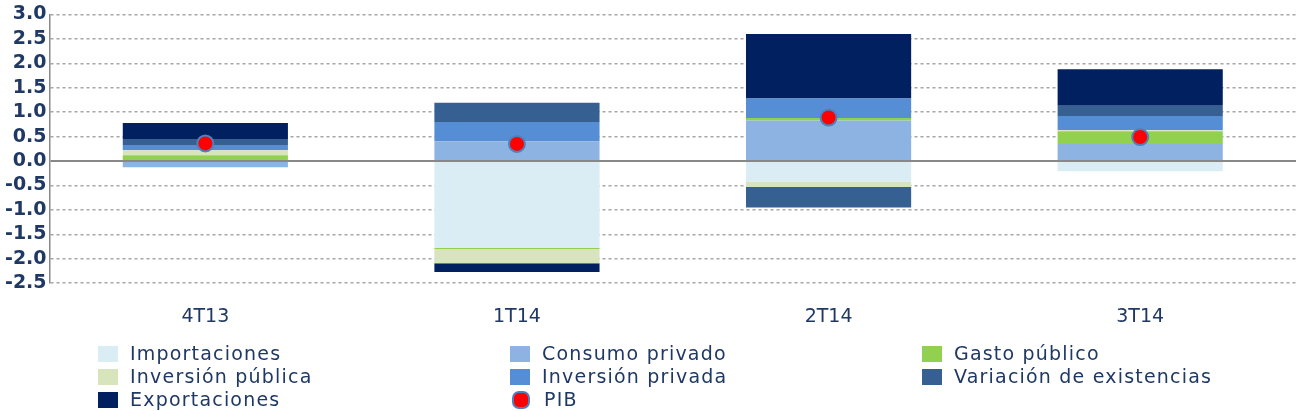  What do you see at coordinates (29, 134) in the screenshot?
I see `y-tick-label: 0.5` at bounding box center [29, 134].